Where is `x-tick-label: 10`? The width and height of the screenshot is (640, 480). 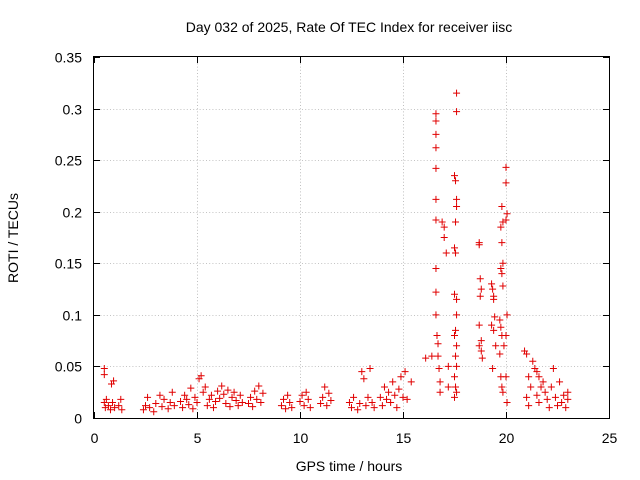
x-tick-label: 10 is located at coordinates (301, 438).